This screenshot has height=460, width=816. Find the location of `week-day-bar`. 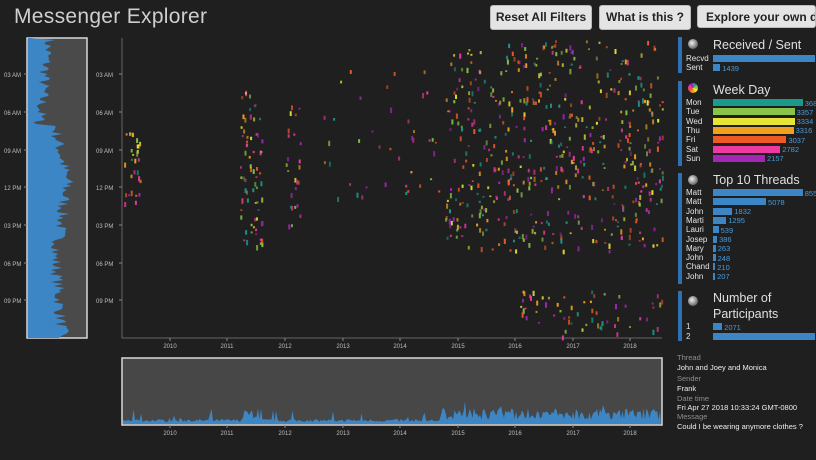

week-day-bar is located at coordinates (747, 149).